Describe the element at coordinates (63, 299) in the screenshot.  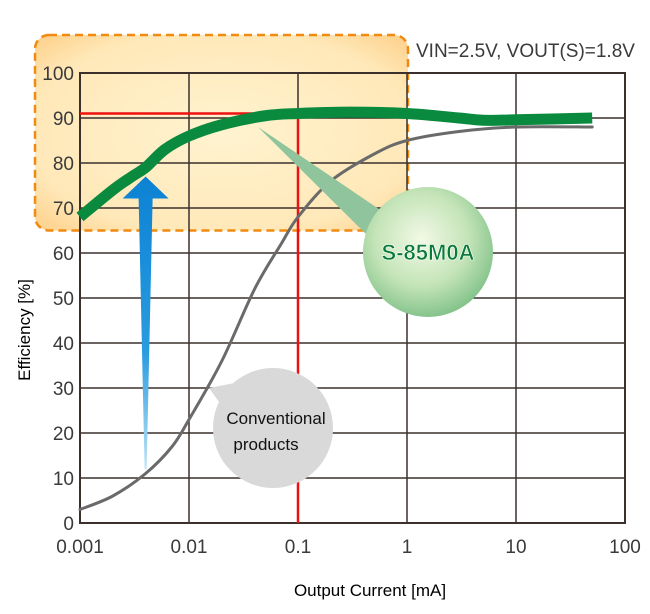
I see `y-tick-label: 50` at that location.